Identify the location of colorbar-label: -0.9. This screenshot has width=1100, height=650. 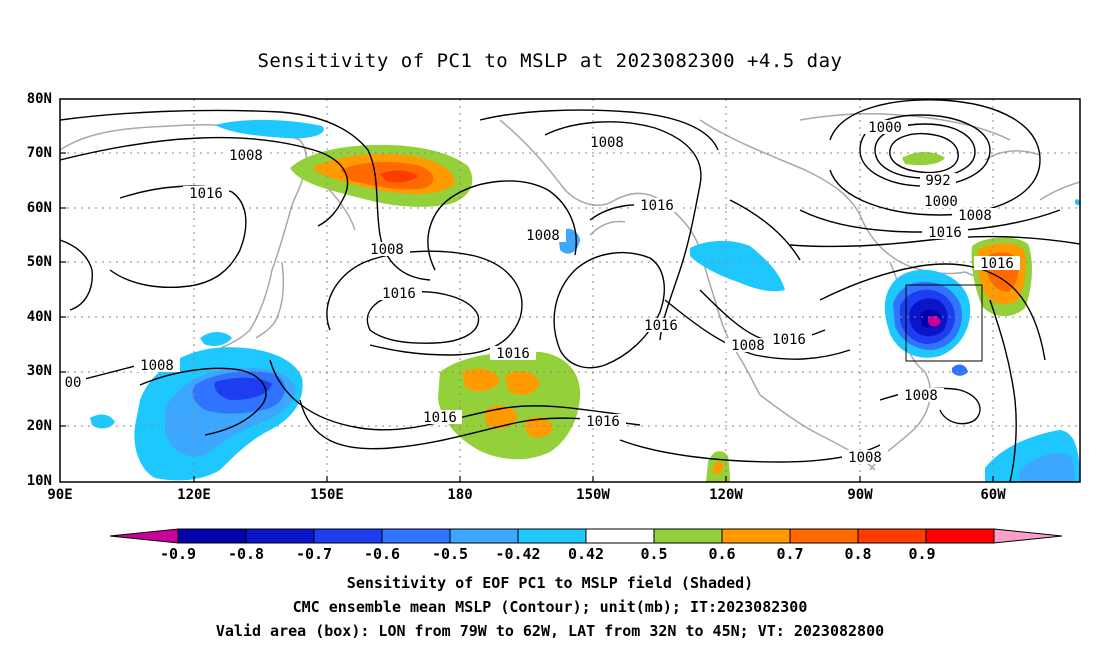
(178, 554).